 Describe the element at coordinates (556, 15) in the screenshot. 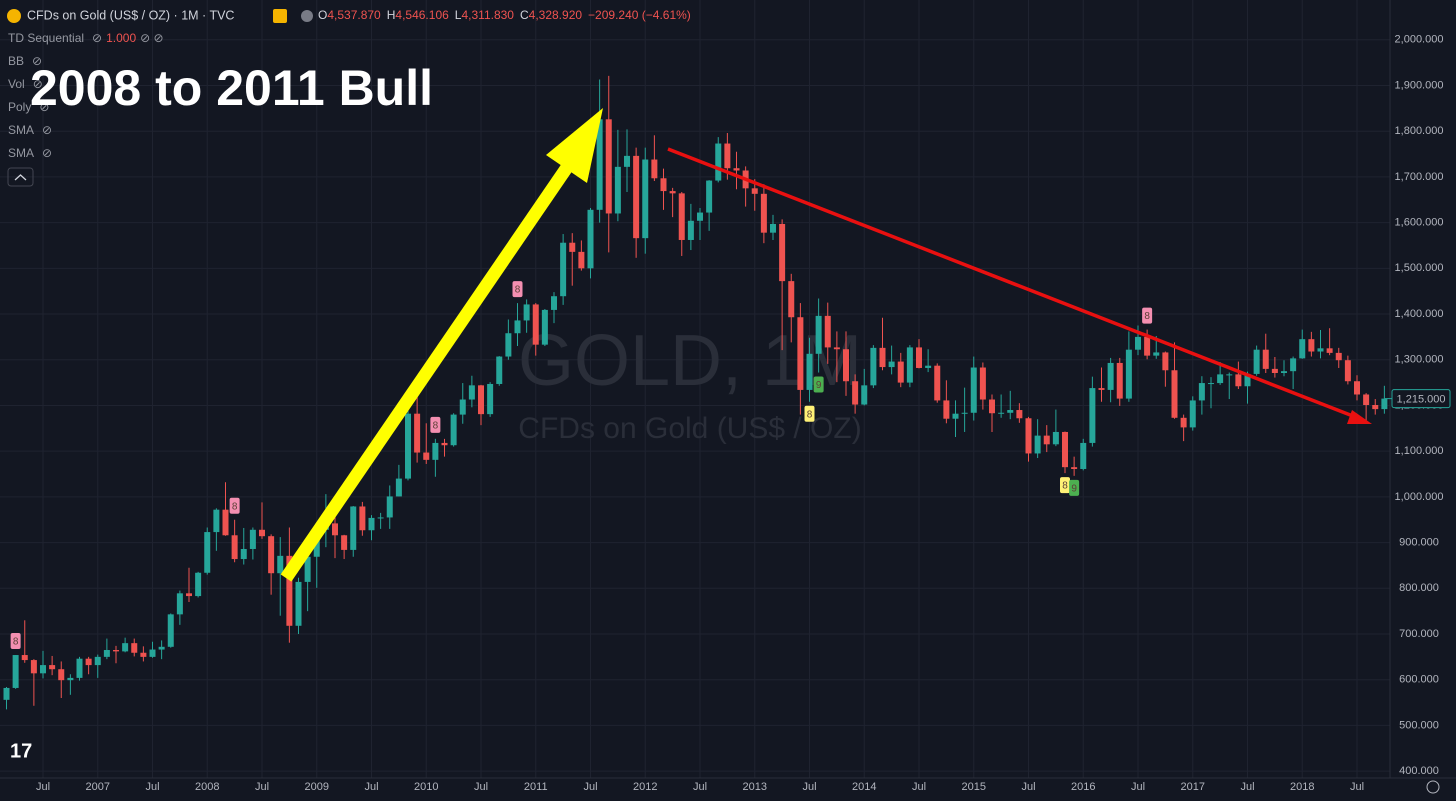

I see `ohlc-value: 4,328.920` at that location.